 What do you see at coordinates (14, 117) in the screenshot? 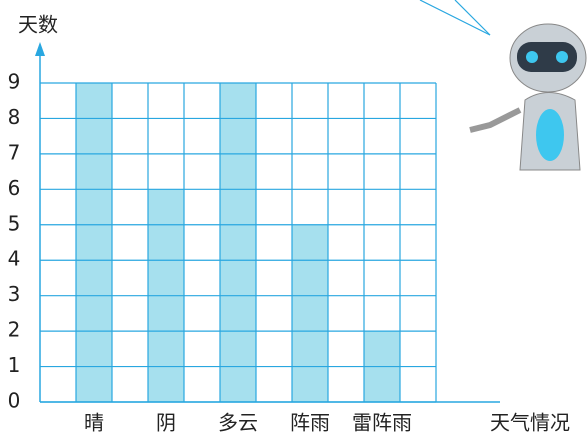
I see `y-tick-label: 8` at bounding box center [14, 117].